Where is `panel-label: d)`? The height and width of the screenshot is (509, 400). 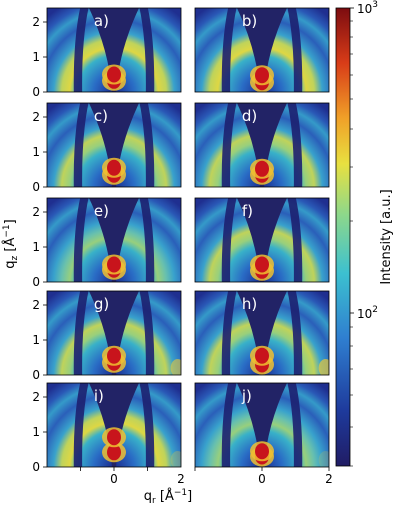
panel-label: d) is located at coordinates (249, 116).